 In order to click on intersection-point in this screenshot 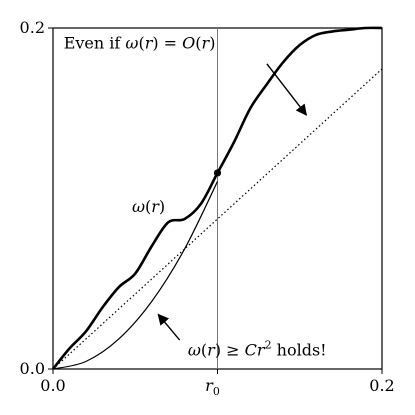, I will do `click(217, 173)`.